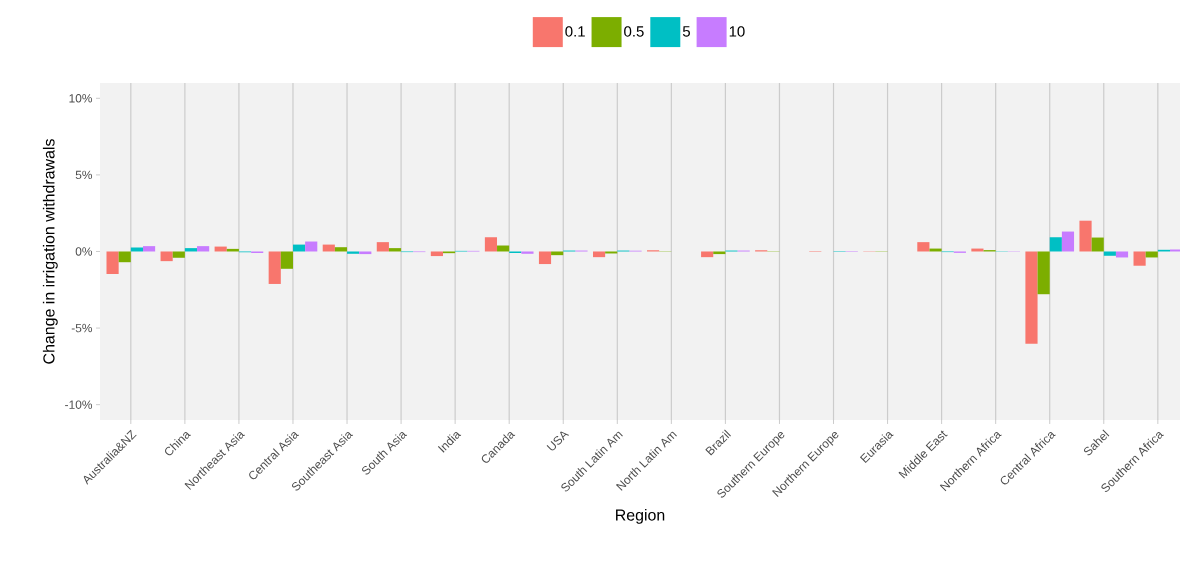 Image resolution: width=1182 pixels, height=575 pixels. I want to click on x-axis-title: Region, so click(640, 516).